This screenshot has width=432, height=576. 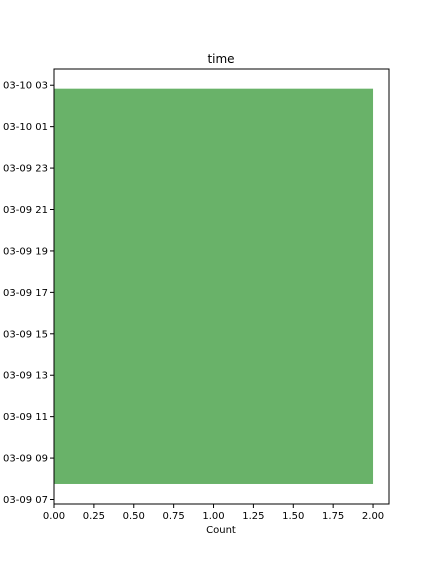 What do you see at coordinates (54, 516) in the screenshot?
I see `x-tick-label: 0.00` at bounding box center [54, 516].